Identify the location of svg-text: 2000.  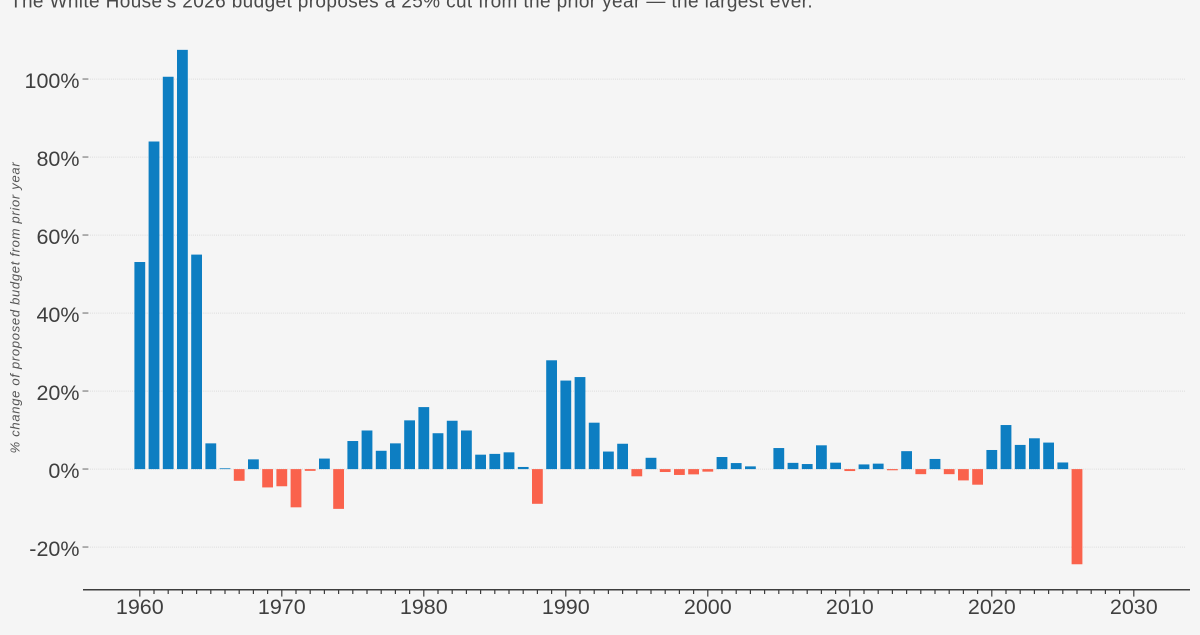
(708, 607).